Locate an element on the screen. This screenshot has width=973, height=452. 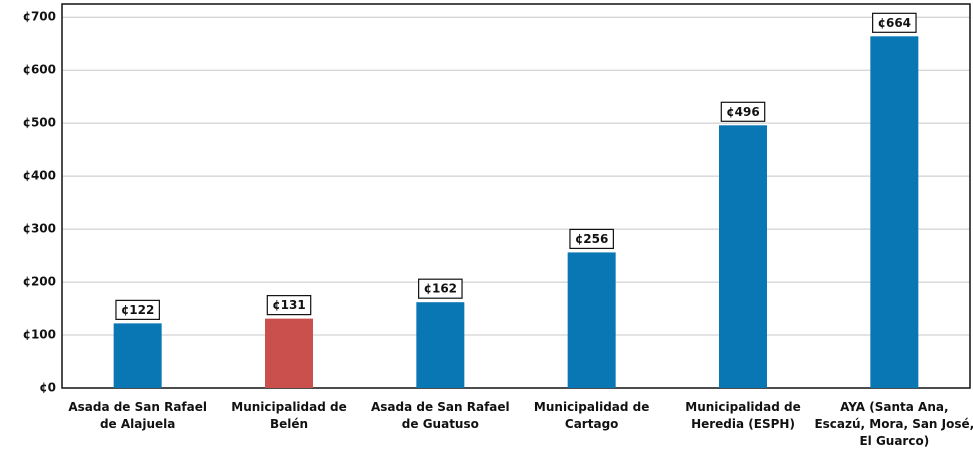
y-tick-label: ¢400 is located at coordinates (39, 176).